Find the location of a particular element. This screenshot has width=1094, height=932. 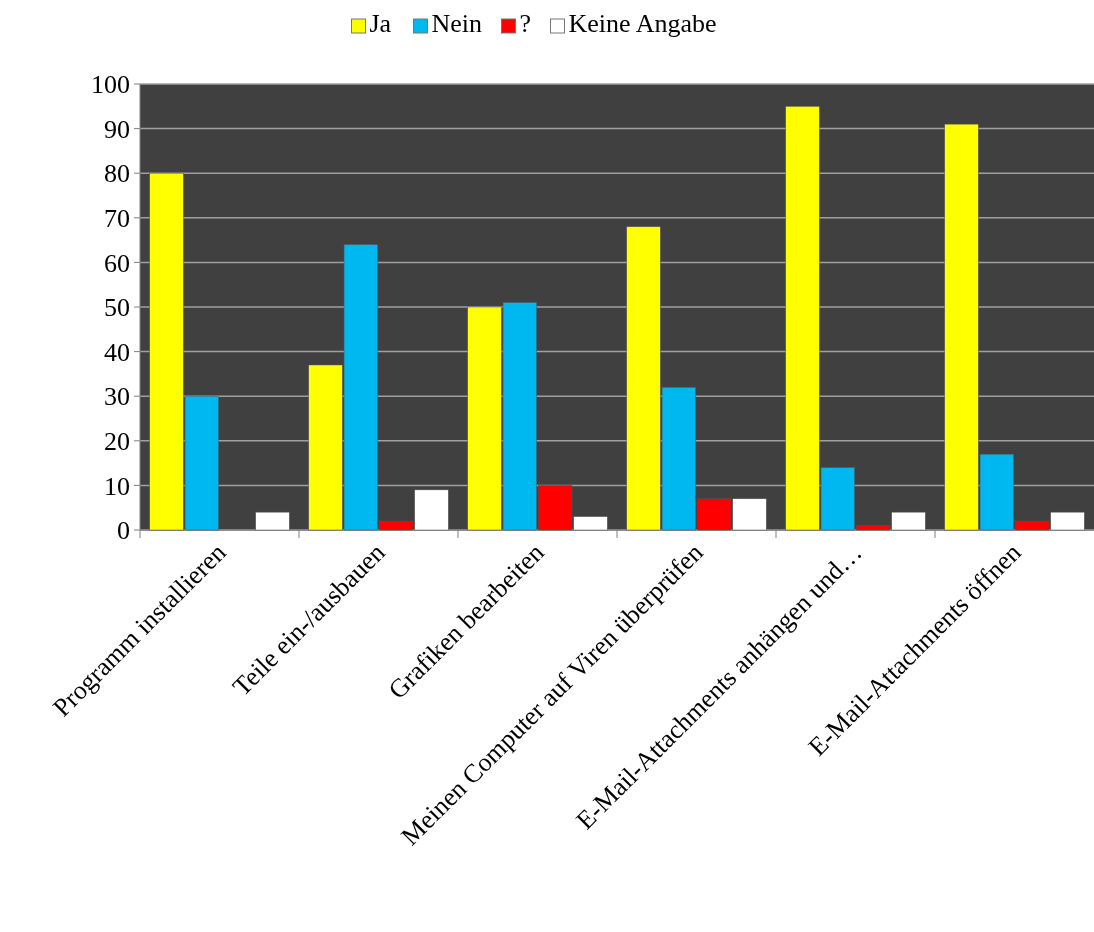

y-tick-label: 90 is located at coordinates (117, 129).